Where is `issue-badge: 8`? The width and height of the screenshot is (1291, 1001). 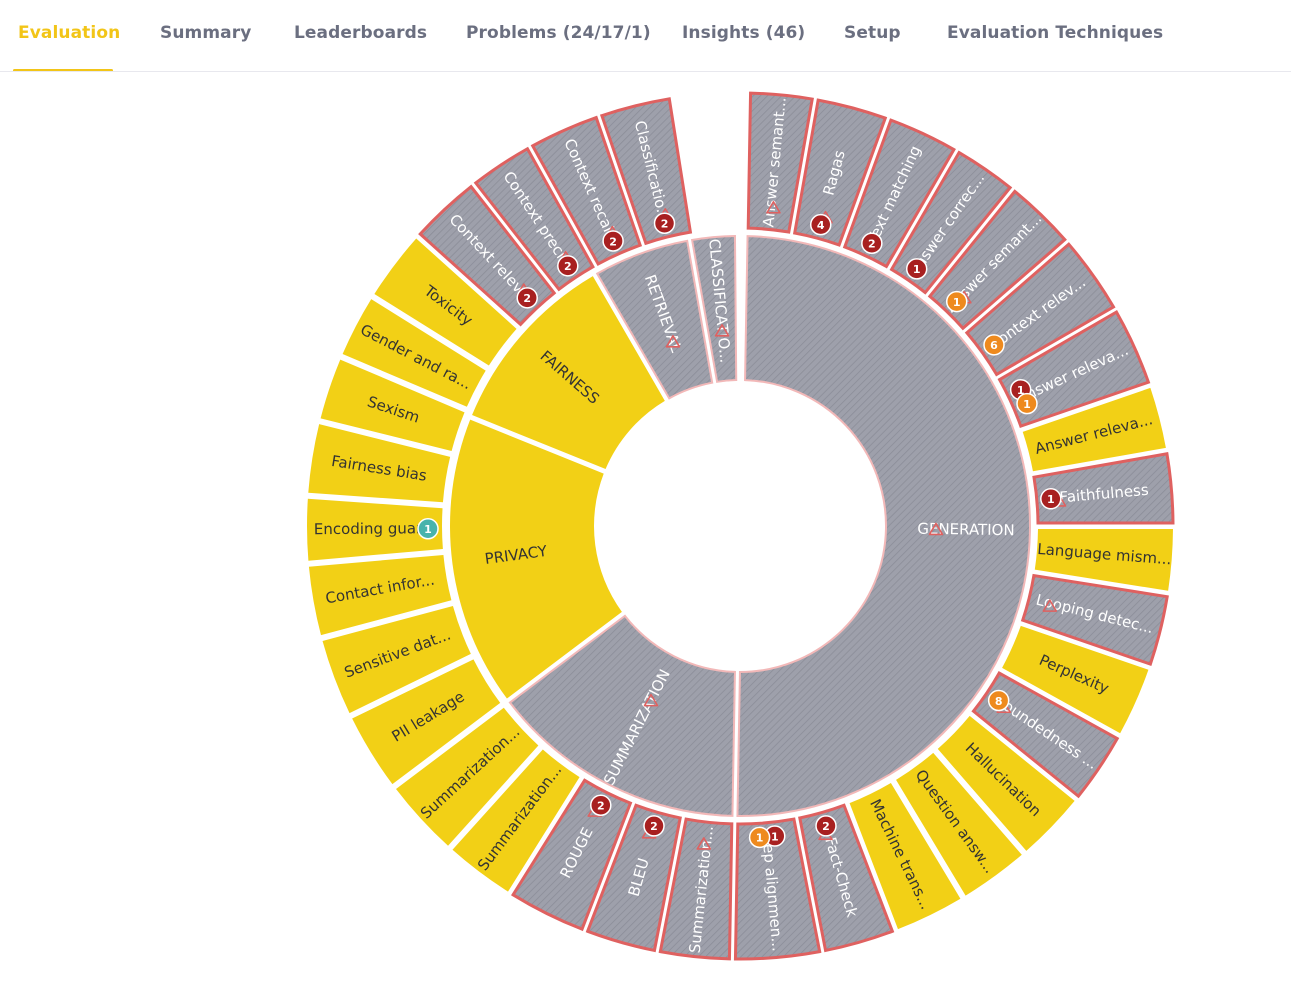 issue-badge: 8 is located at coordinates (998, 700).